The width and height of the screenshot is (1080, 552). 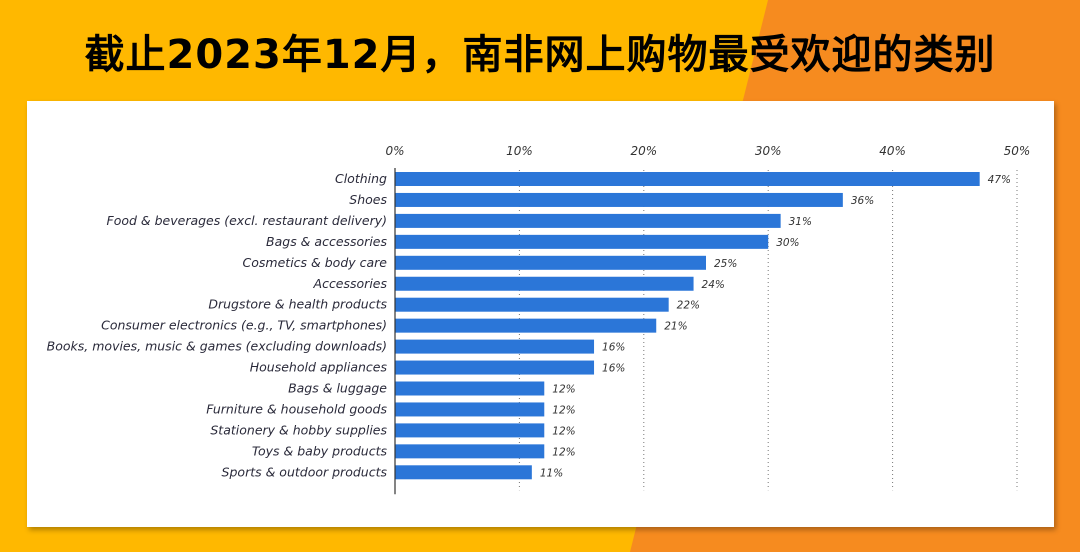 What do you see at coordinates (787, 243) in the screenshot?
I see `value-label: 30%` at bounding box center [787, 243].